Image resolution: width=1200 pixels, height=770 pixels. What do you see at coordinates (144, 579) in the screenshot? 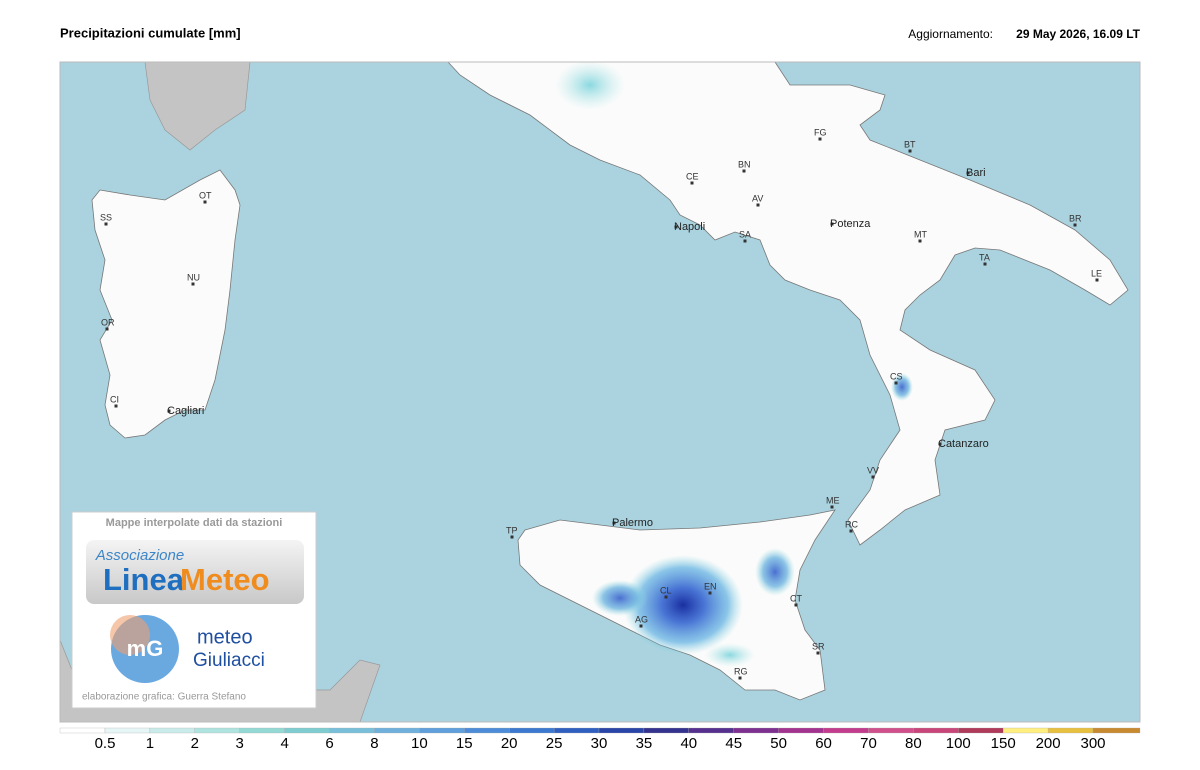
I see `logo-brand-1: Linea` at bounding box center [144, 579].